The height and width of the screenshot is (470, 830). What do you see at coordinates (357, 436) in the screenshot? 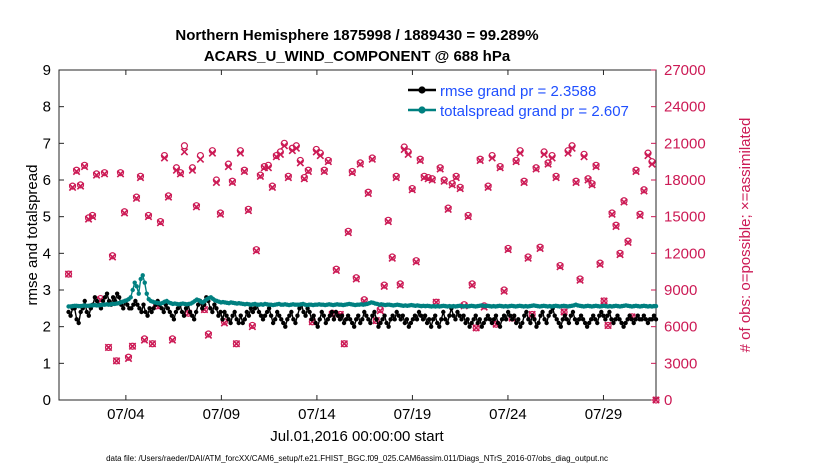
I see `x-axis-label: Jul.01,2016 00:00:00 start` at bounding box center [357, 436].